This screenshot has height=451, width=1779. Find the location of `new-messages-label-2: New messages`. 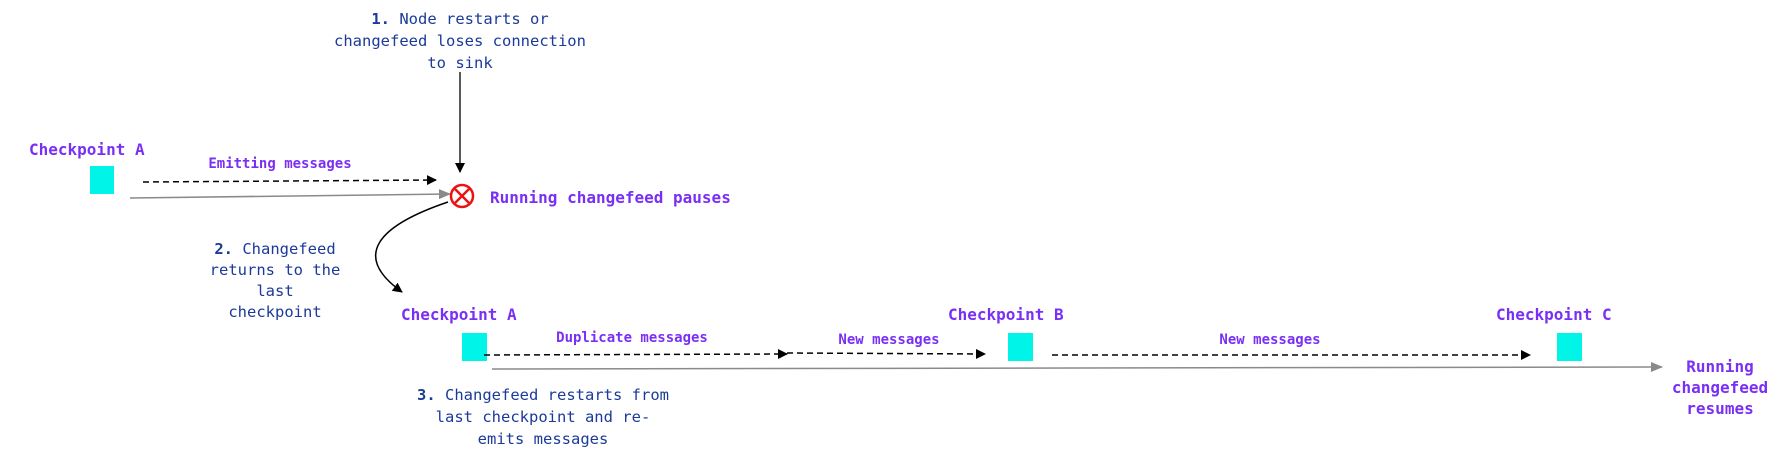

new-messages-label-2: New messages is located at coordinates (1269, 340).